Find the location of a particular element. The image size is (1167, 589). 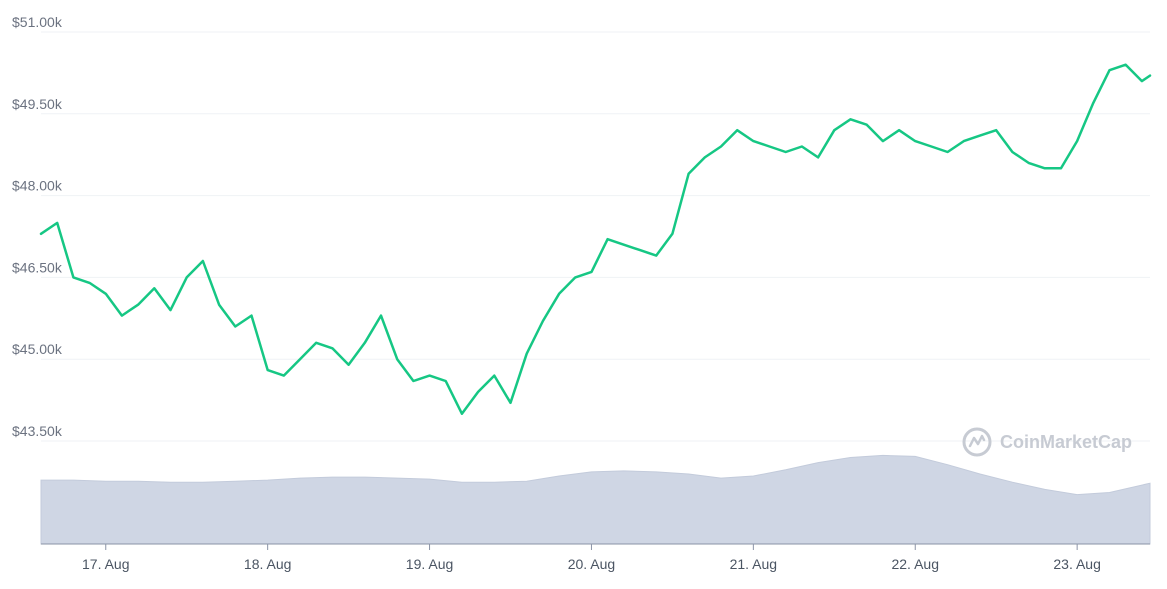

x-tick-label: 22. Aug is located at coordinates (915, 564).